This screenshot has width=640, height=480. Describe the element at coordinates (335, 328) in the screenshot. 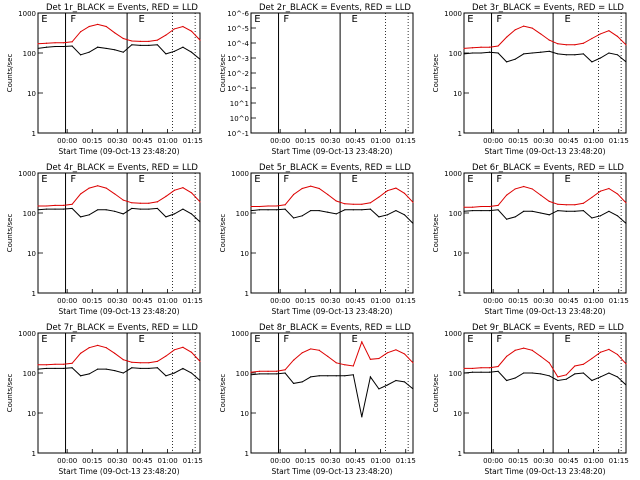

I see `panel-title: Det 8r_BLACK = Events, RED = LLD` at that location.